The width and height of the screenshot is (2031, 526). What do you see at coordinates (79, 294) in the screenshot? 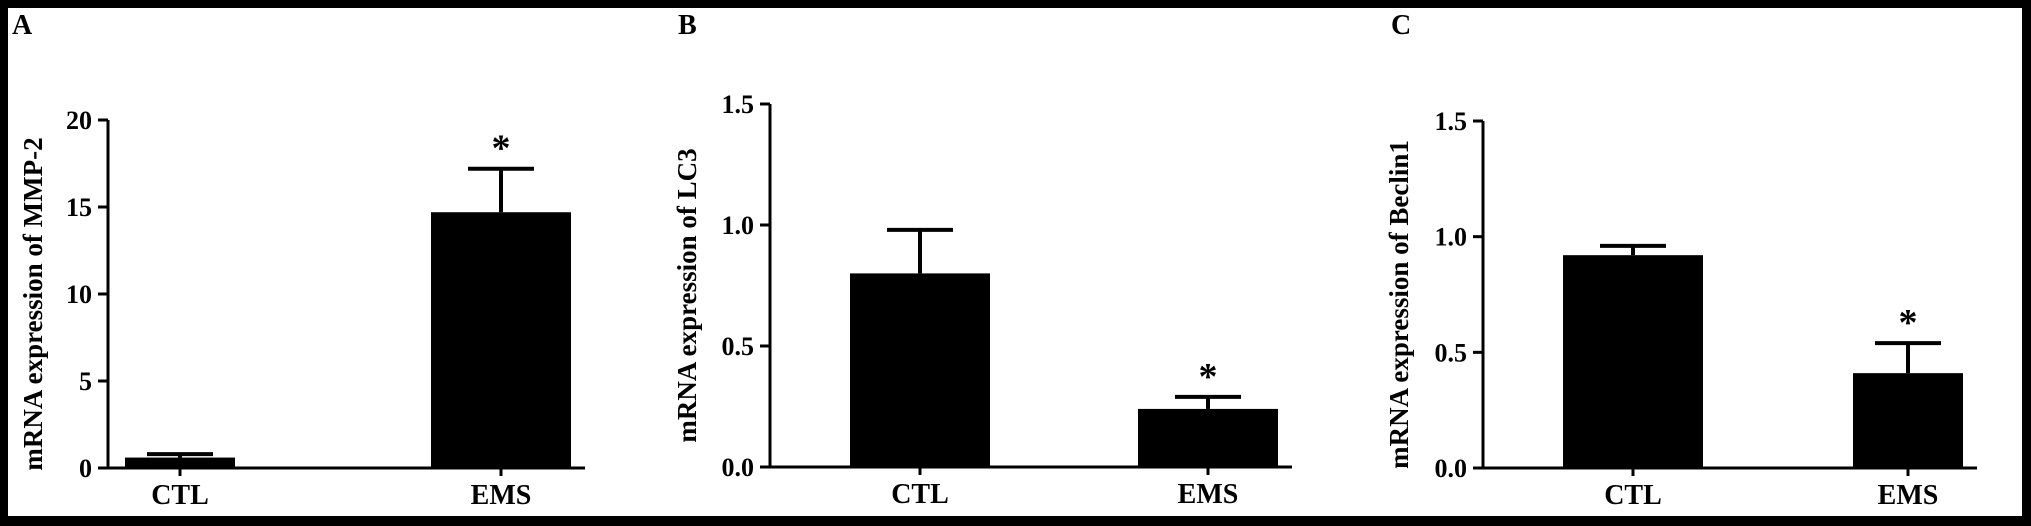
I see `y-tick-label: 10` at bounding box center [79, 294].